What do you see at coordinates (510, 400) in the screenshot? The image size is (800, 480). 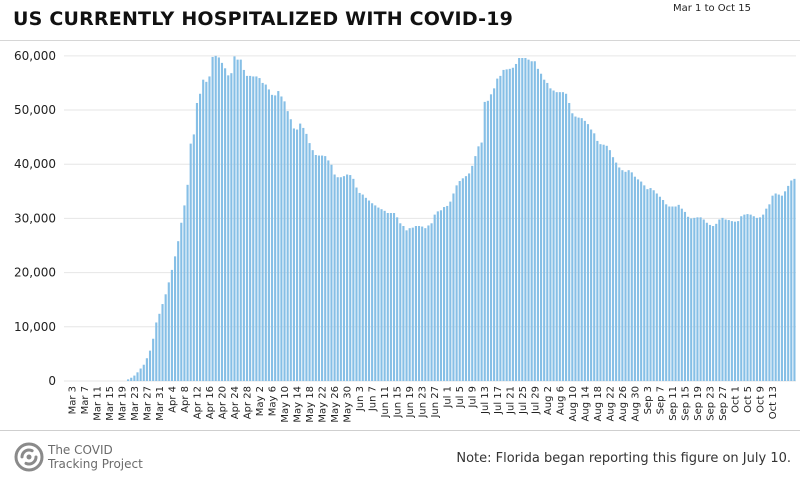 I see `x-tick-label: Jul 21` at bounding box center [510, 400].